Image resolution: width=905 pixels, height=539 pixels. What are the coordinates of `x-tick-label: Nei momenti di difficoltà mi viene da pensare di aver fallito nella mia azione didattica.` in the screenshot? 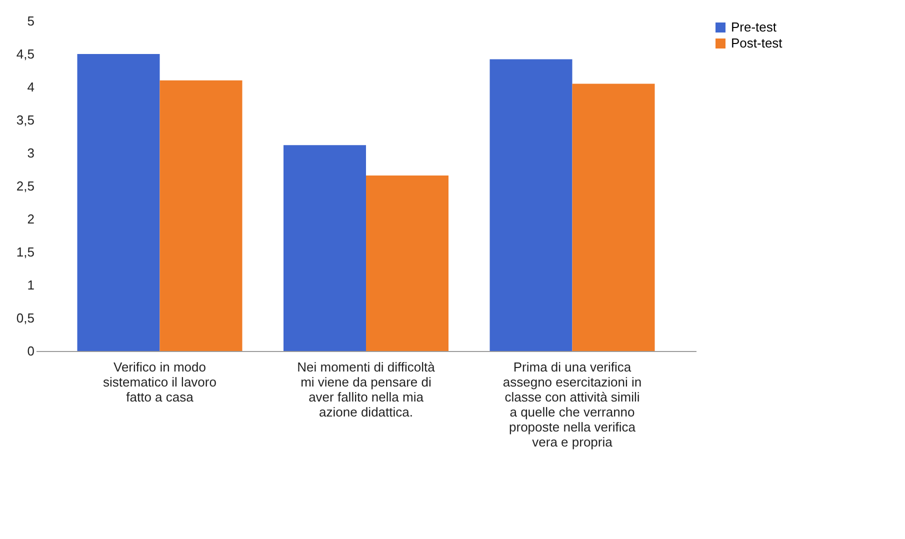 It's located at (366, 390).